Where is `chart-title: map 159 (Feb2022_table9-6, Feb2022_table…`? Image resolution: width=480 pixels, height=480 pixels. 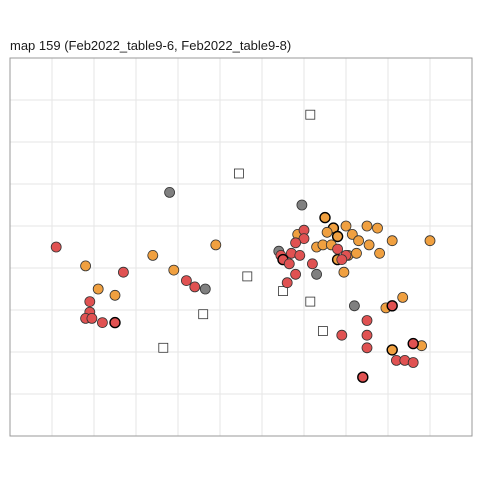 chart-title: map 159 (Feb2022_table9-6, Feb2022_table… is located at coordinates (151, 45).